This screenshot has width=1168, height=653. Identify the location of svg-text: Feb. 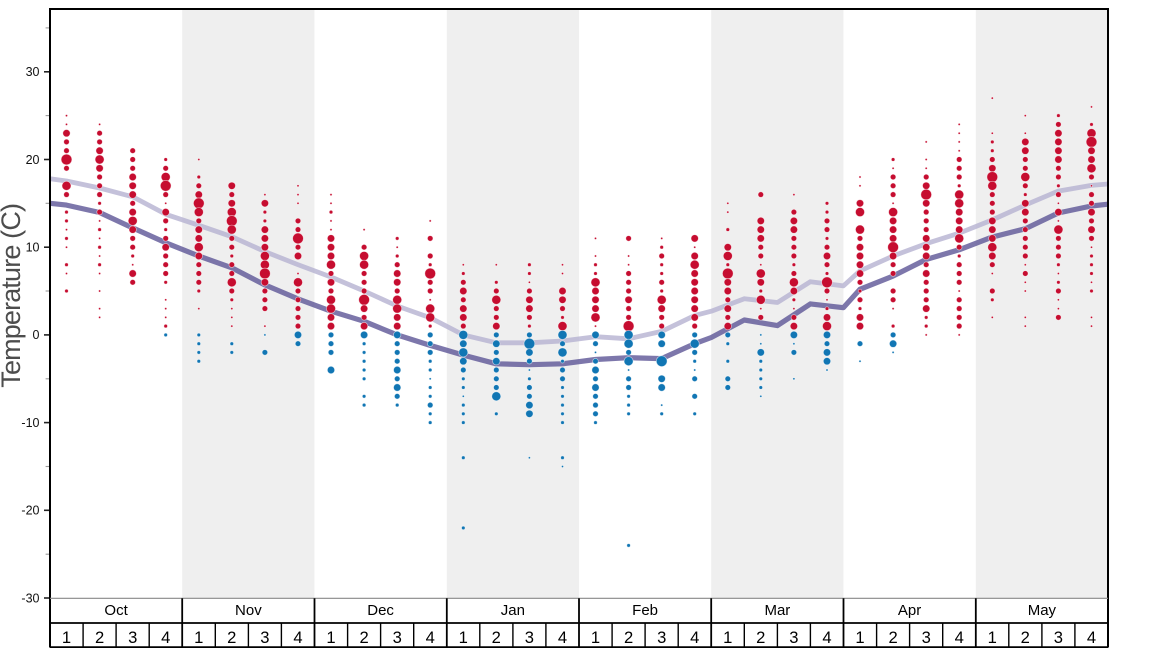
(645, 610).